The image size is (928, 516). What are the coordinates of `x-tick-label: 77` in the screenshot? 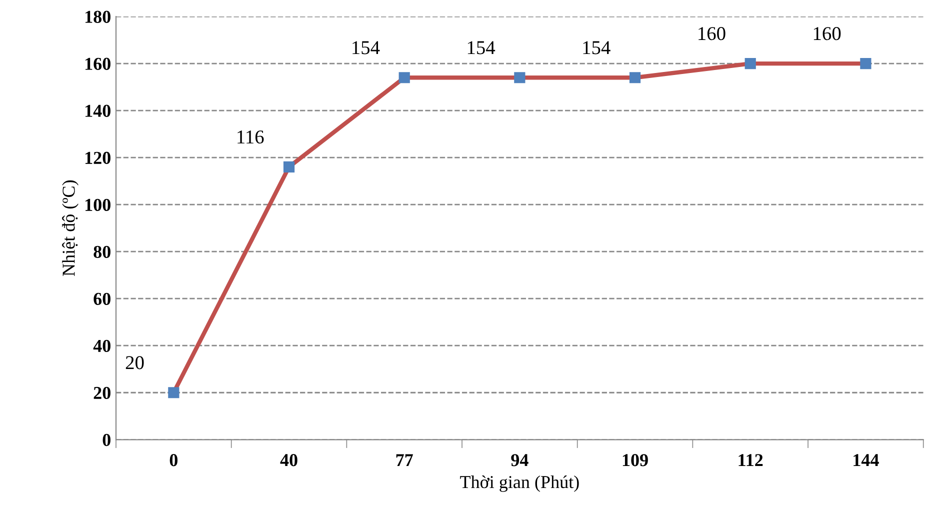 It's located at (404, 460).